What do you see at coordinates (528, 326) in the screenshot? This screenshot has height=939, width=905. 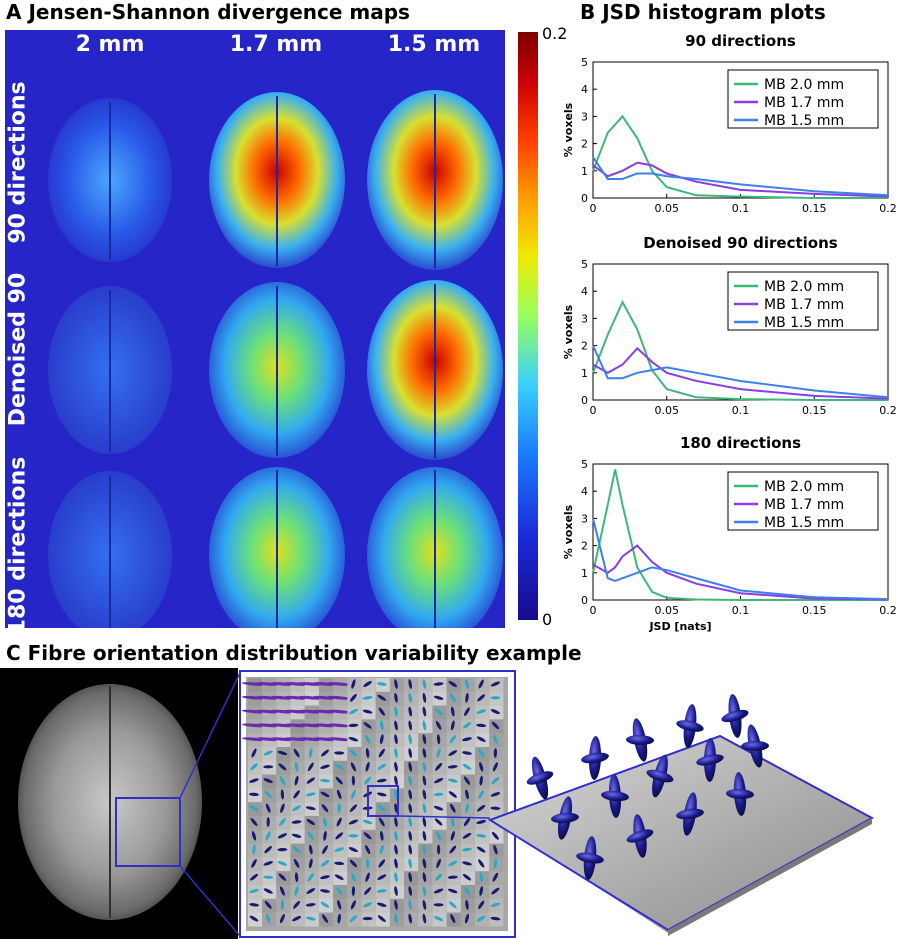 I see `colorbar` at bounding box center [528, 326].